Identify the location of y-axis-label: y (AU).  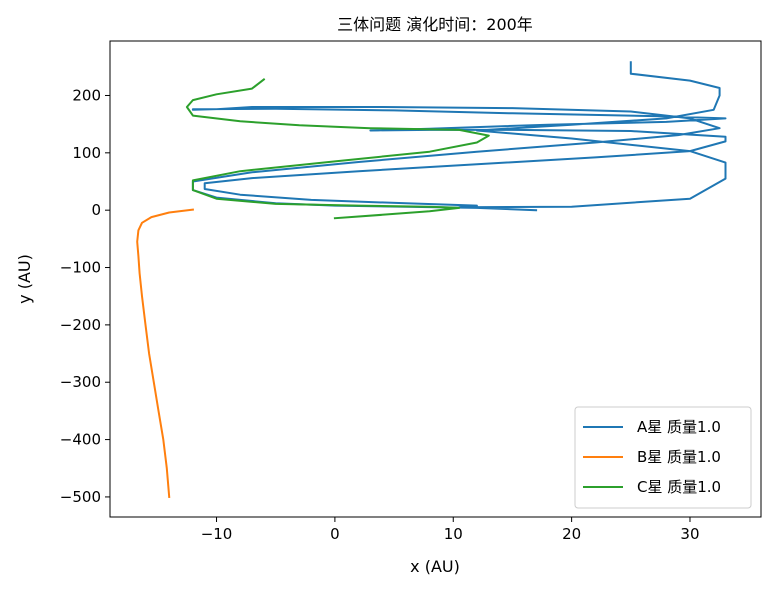
(24, 279).